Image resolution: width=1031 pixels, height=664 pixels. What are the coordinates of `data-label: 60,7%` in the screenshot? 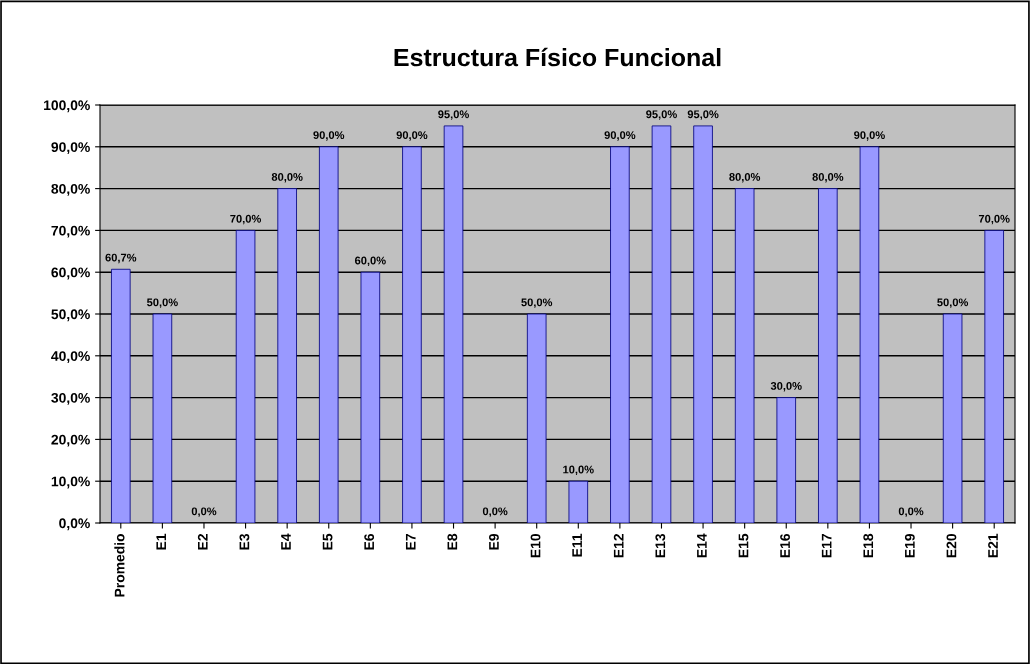 It's located at (121, 258).